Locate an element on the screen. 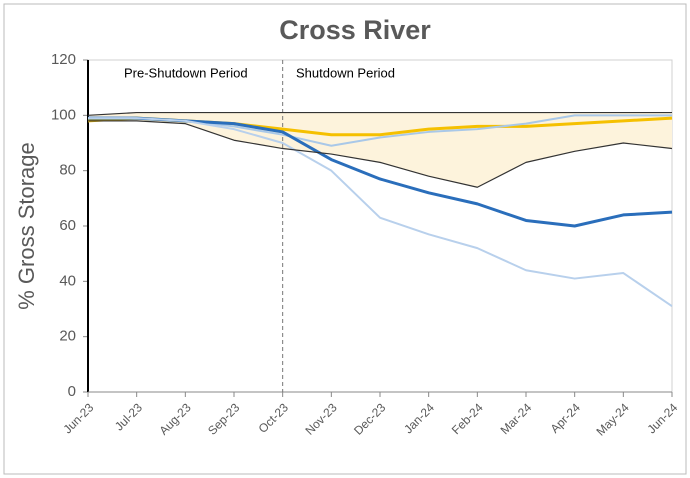 Image resolution: width=690 pixels, height=478 pixels. annotation: Pre-Shutdown Period is located at coordinates (186, 72).